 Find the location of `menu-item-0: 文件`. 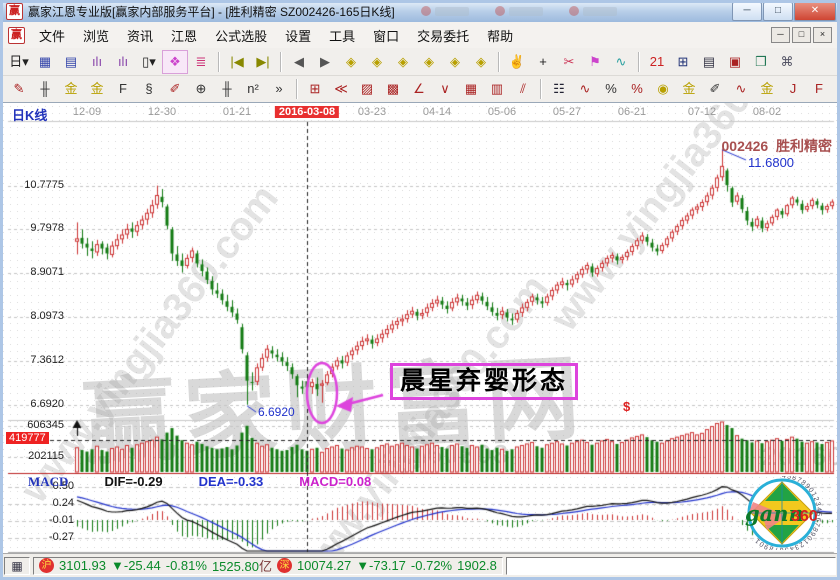

menu-item-0: 文件 is located at coordinates (52, 36).